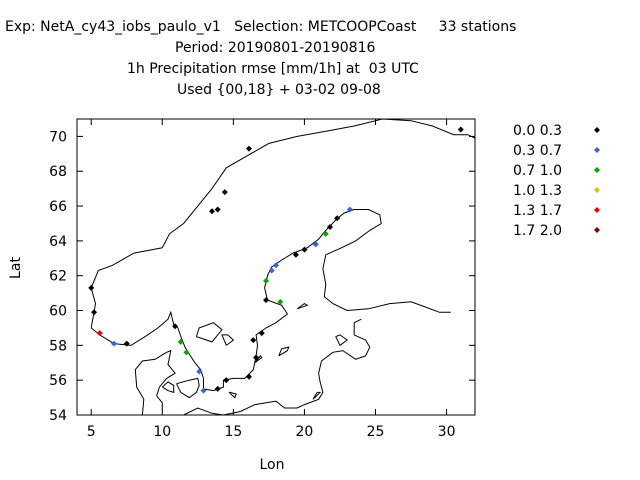 Image resolution: width=640 pixels, height=480 pixels. Describe the element at coordinates (58, 172) in the screenshot. I see `y-tick-label: 68` at that location.